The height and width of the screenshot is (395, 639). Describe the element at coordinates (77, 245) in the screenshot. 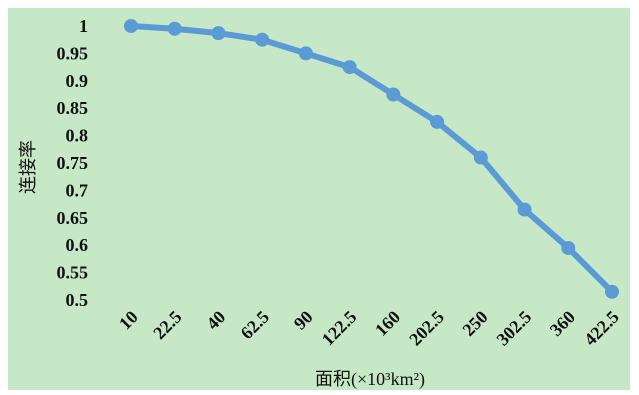

I see `y-tick-label: 0.6` at that location.